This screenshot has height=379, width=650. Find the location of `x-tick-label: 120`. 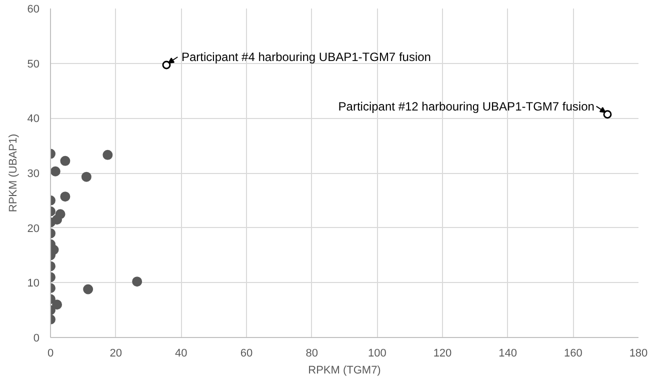

x-tick-label: 120 is located at coordinates (442, 354).